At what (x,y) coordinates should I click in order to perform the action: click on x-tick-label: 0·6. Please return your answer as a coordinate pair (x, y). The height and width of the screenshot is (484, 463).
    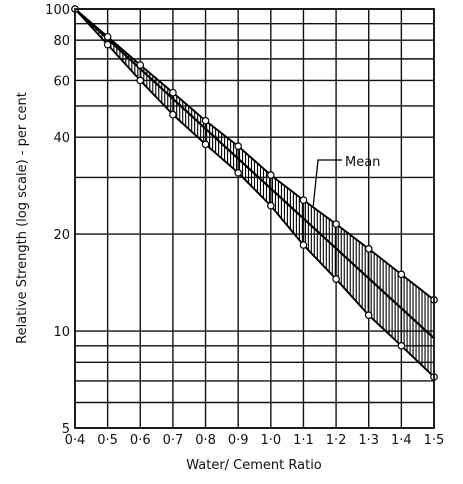
    Looking at the image, I should click on (140, 440).